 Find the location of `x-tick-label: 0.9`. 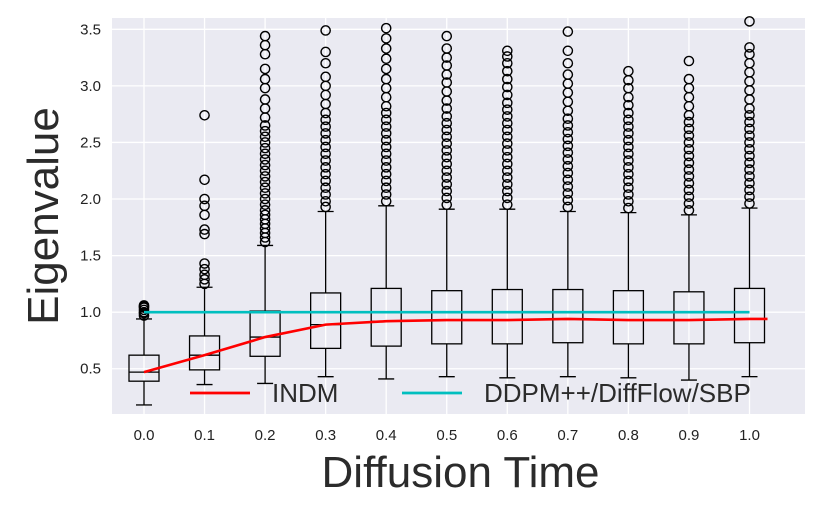

x-tick-label: 0.9 is located at coordinates (689, 435).